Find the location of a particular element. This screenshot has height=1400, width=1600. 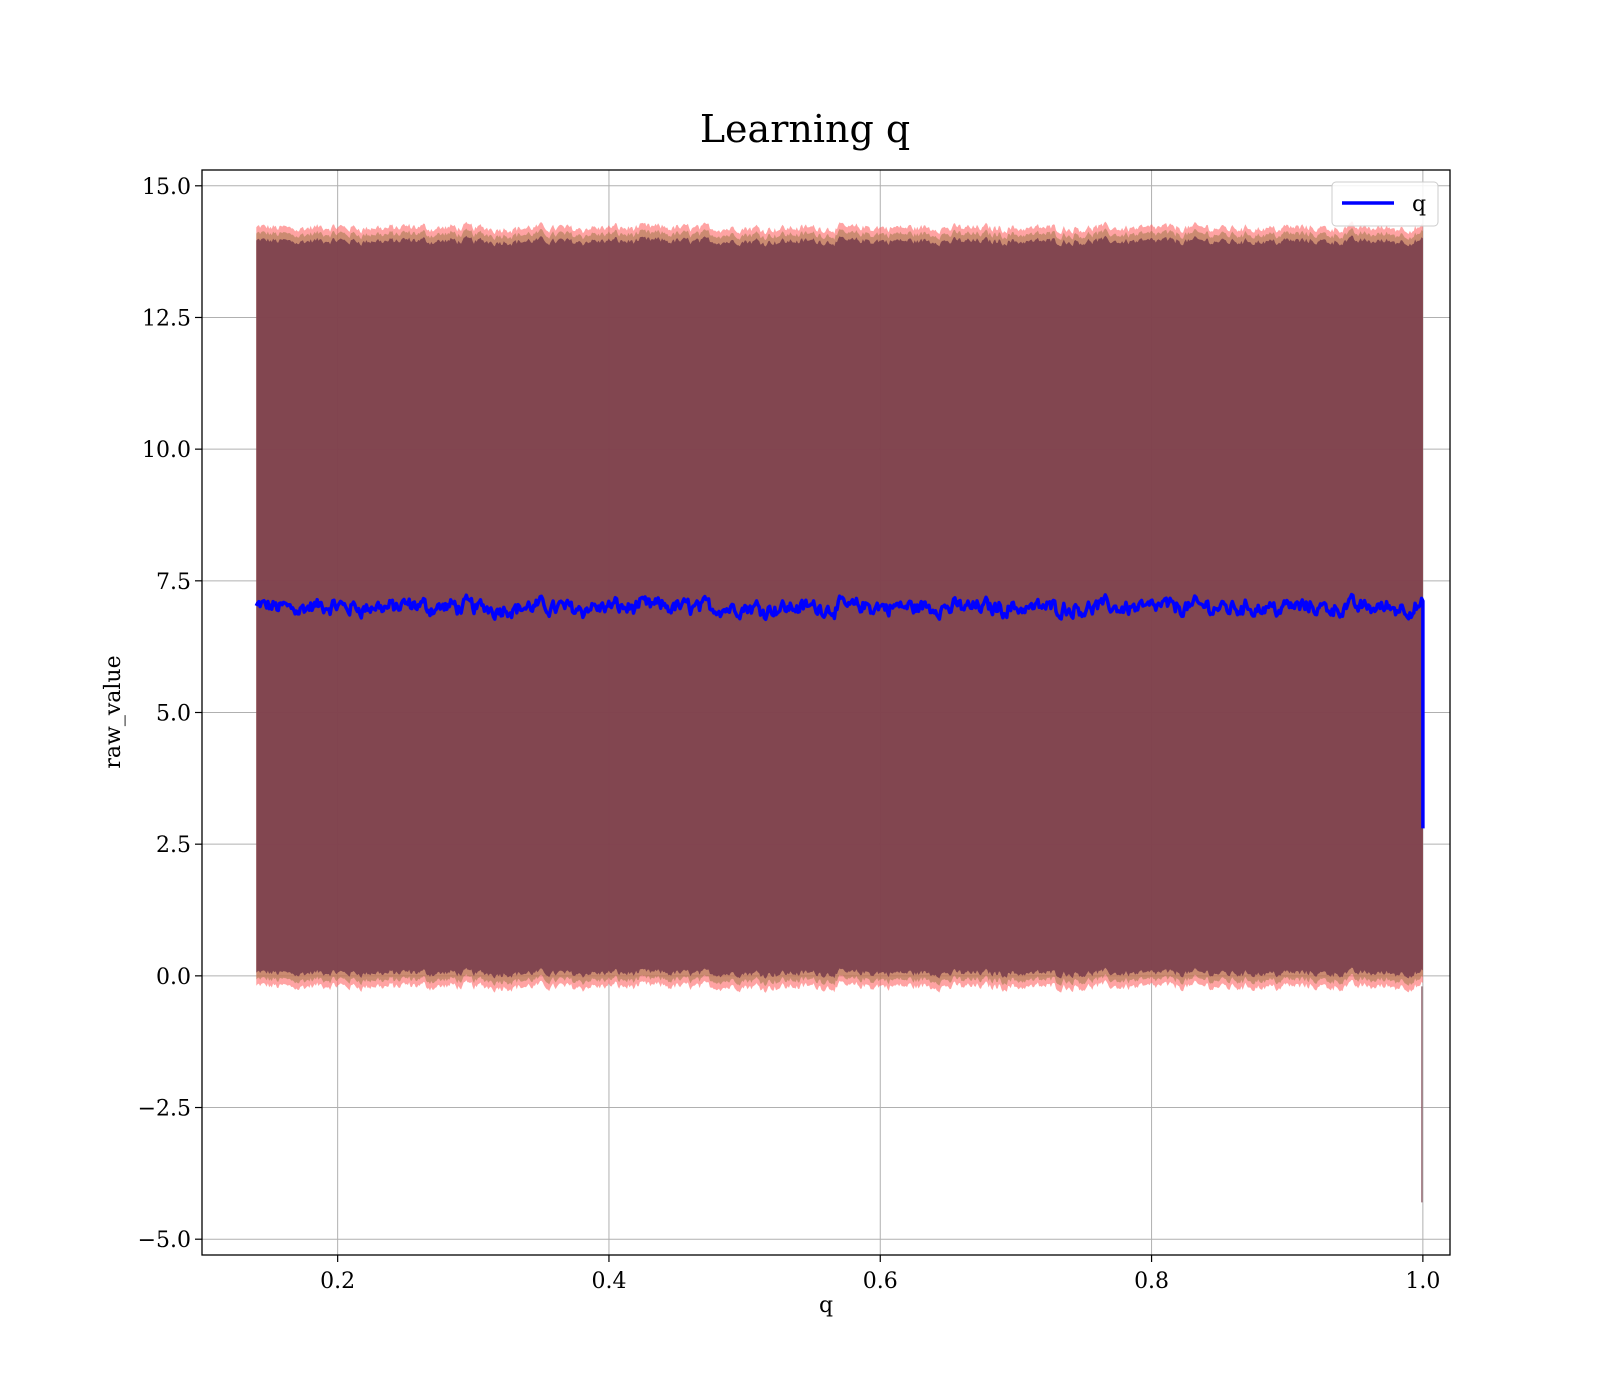

x-axis-label: q is located at coordinates (826, 1305).